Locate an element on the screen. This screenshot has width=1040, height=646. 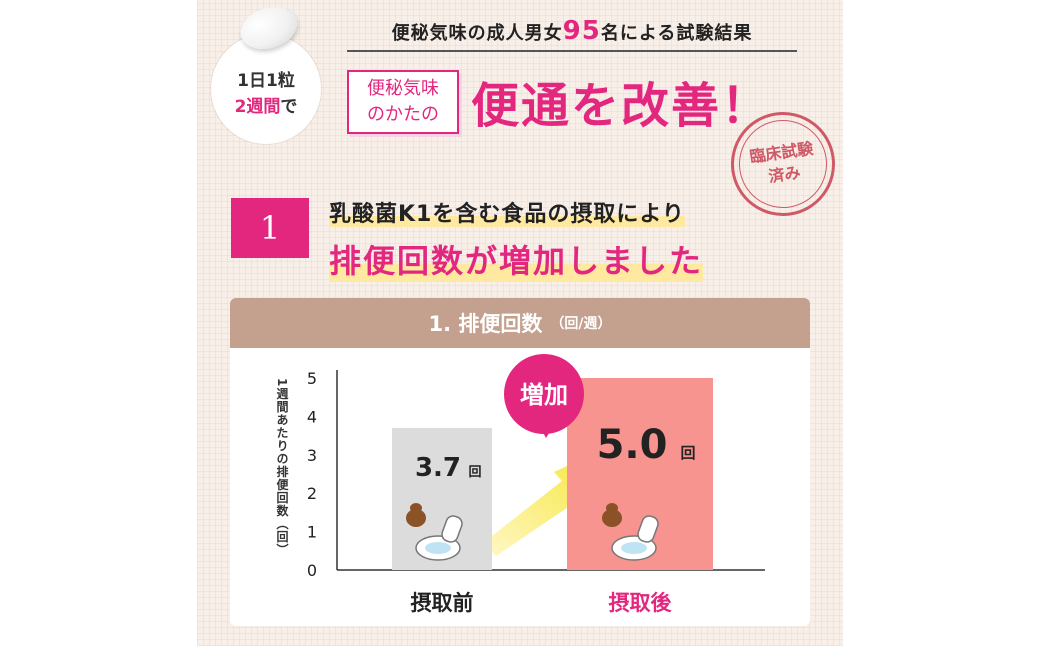
y-tick-label: 4 is located at coordinates (312, 416).